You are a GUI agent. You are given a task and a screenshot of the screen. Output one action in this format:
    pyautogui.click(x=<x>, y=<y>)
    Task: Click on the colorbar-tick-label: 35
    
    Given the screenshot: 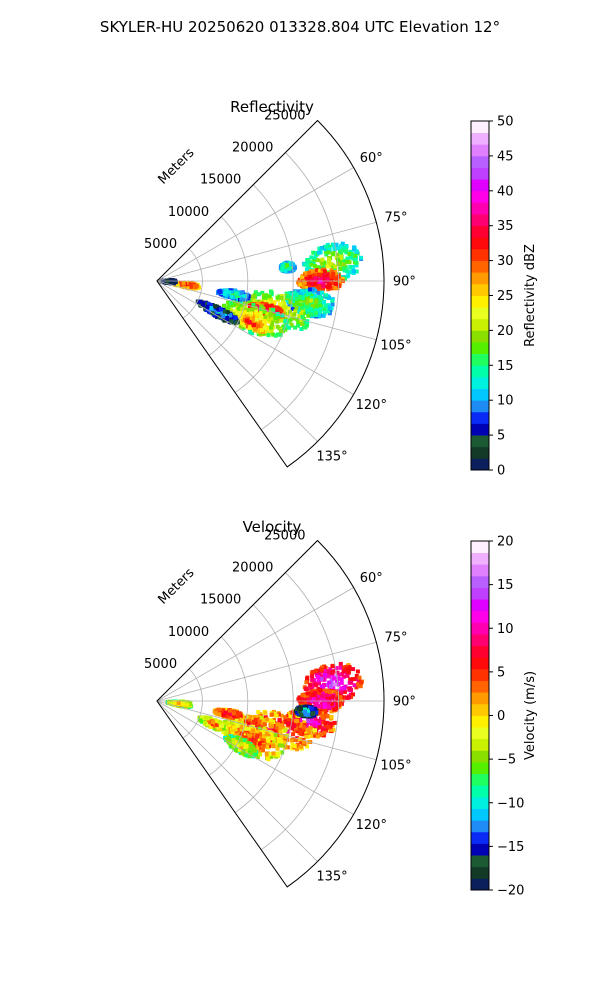 What is the action you would take?
    pyautogui.click(x=505, y=226)
    